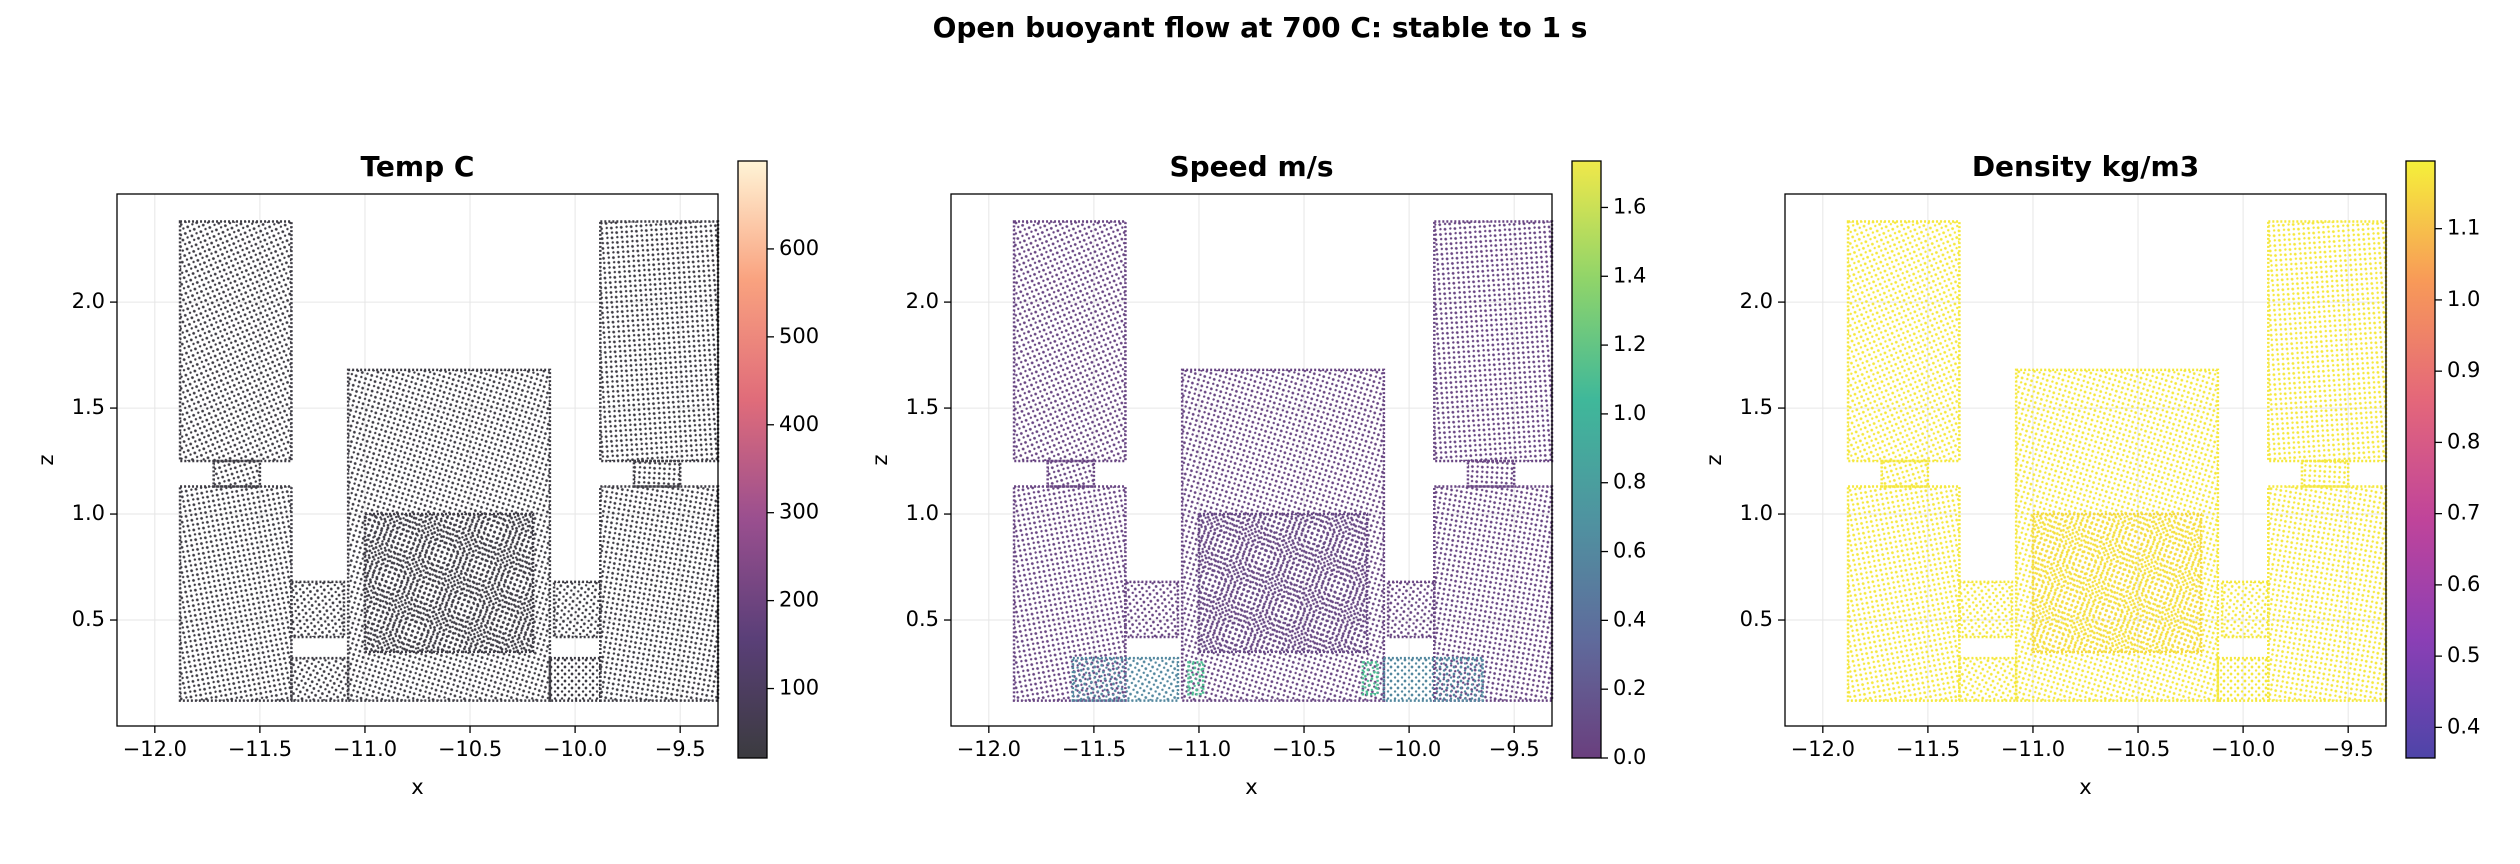  Describe the element at coordinates (799, 336) in the screenshot. I see `colorbar-tick-label: 500` at that location.